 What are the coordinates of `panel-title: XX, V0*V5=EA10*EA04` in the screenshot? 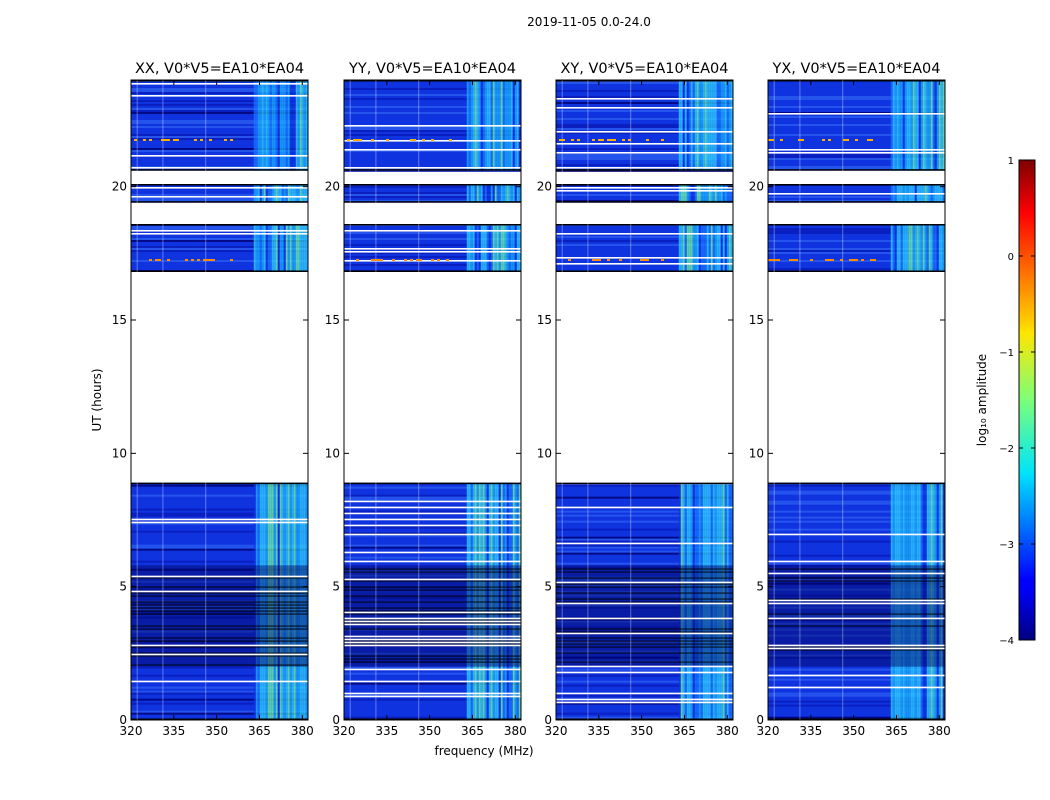 It's located at (219, 69).